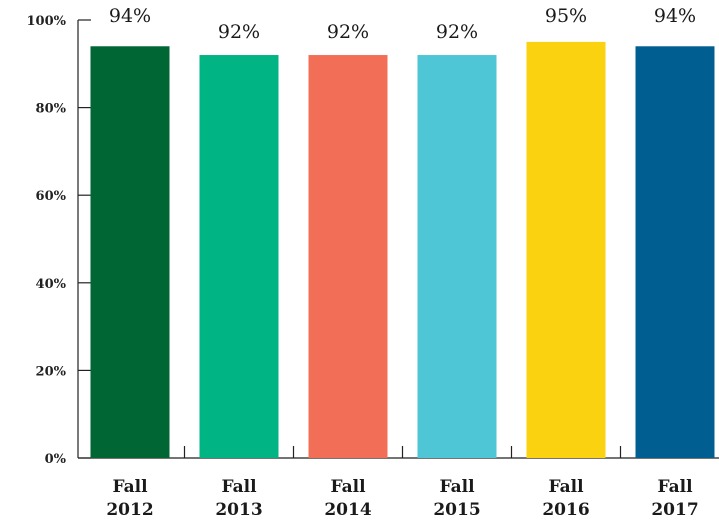 The image size is (719, 529). Describe the element at coordinates (456, 510) in the screenshot. I see `x-tick-label-line: 2015` at that location.